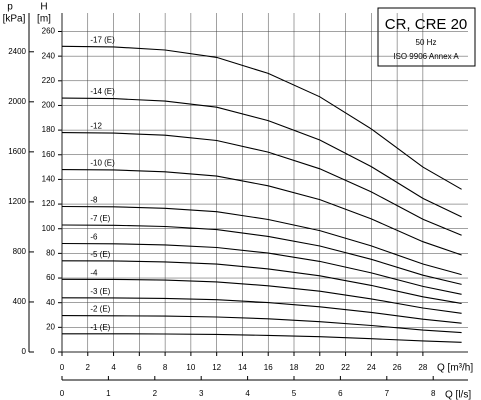 The height and width of the screenshot is (400, 481). I want to click on y2-tick-label: 800, so click(20, 251).